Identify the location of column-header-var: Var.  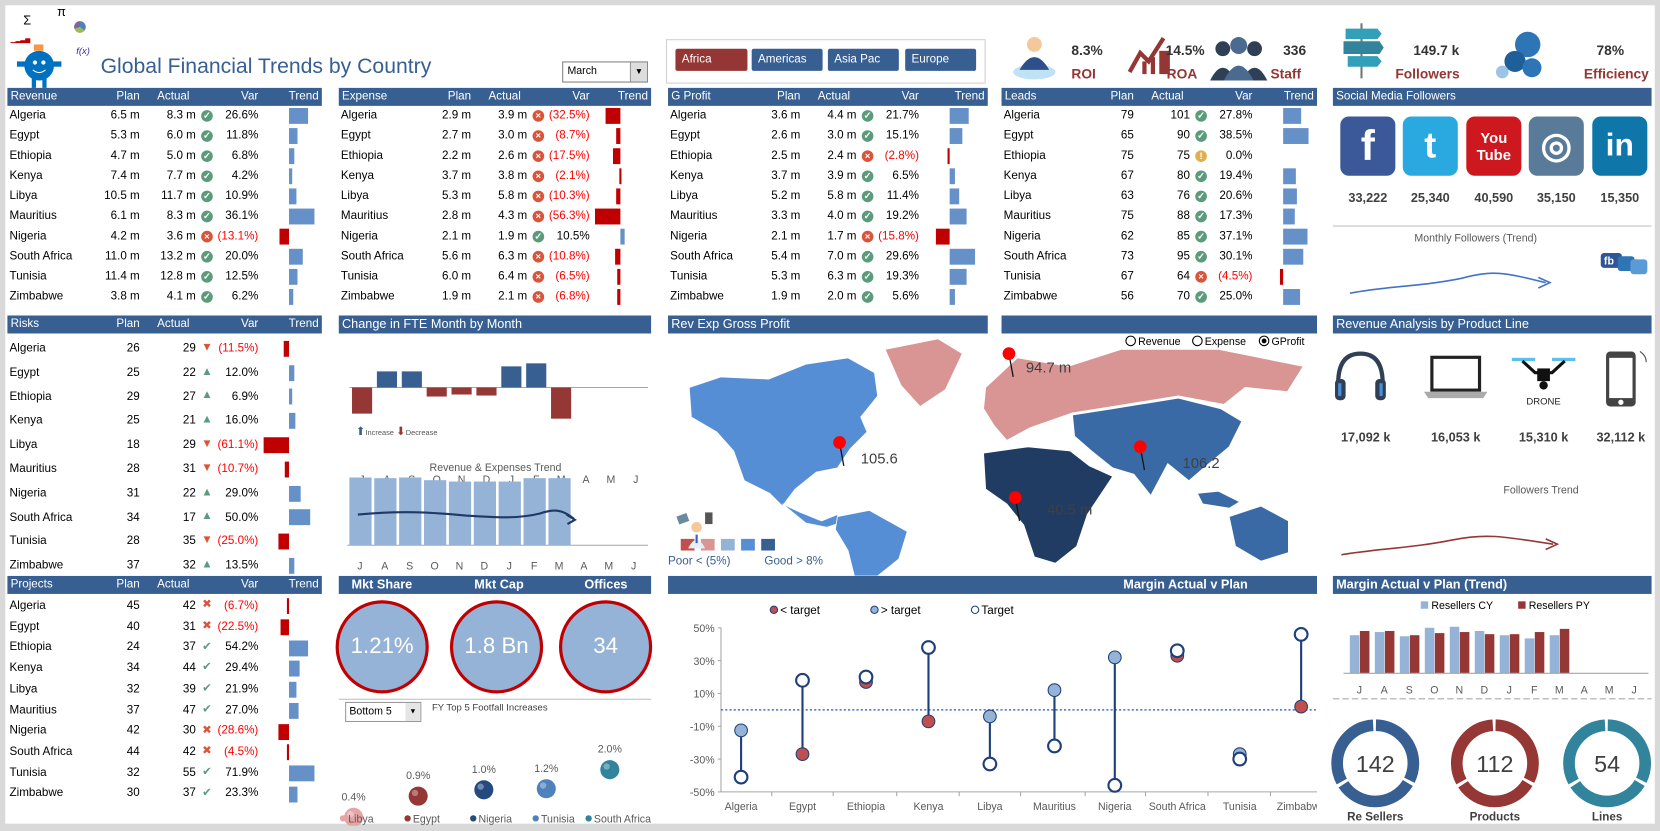
(250, 324).